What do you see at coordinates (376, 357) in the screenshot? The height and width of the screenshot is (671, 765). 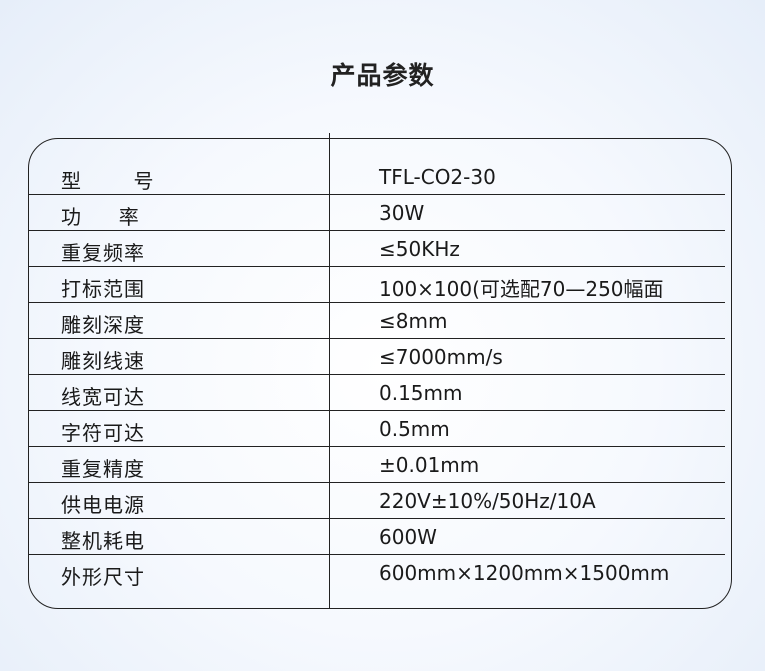 I see `table-row: 雕刻线速 ≤7000mm/s` at bounding box center [376, 357].